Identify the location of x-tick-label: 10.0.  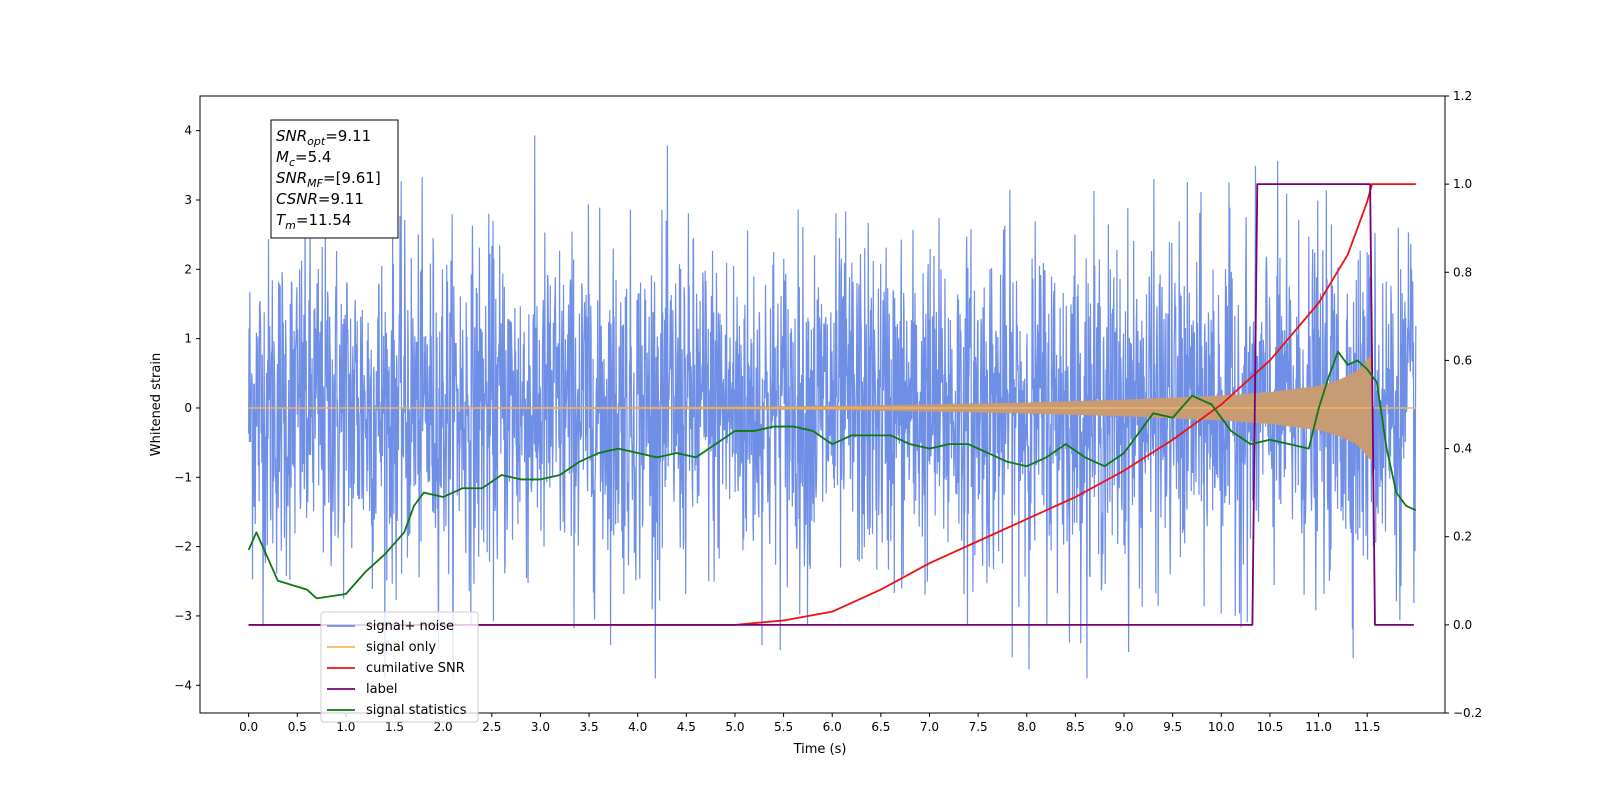
(1221, 727).